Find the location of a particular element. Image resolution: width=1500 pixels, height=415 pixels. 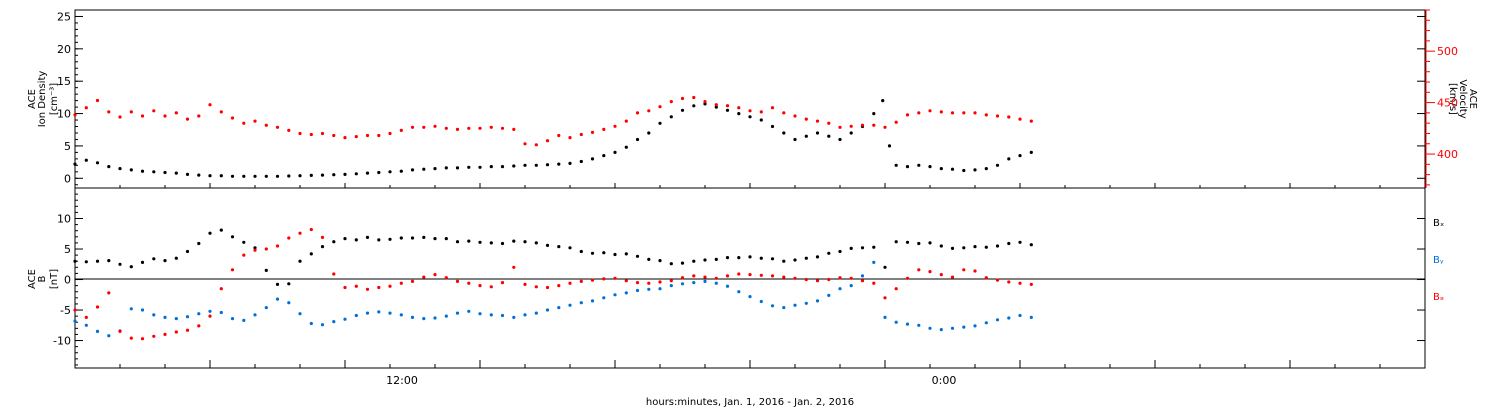

y-tick-label: 20 is located at coordinates (64, 49).